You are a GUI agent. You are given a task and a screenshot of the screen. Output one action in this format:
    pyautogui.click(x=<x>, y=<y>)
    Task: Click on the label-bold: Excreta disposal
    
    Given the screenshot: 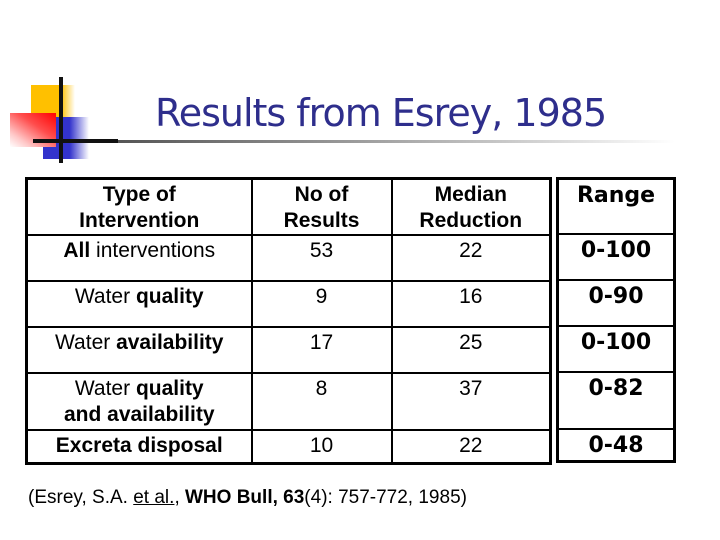 What is the action you would take?
    pyautogui.click(x=139, y=445)
    